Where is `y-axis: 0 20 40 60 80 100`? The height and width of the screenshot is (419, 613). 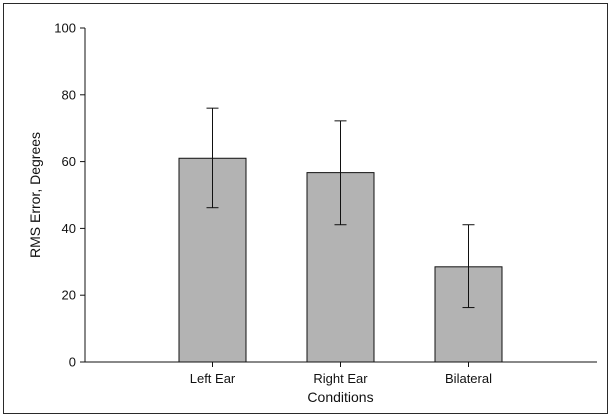 y-axis: 0 20 40 60 80 100 is located at coordinates (69, 195).